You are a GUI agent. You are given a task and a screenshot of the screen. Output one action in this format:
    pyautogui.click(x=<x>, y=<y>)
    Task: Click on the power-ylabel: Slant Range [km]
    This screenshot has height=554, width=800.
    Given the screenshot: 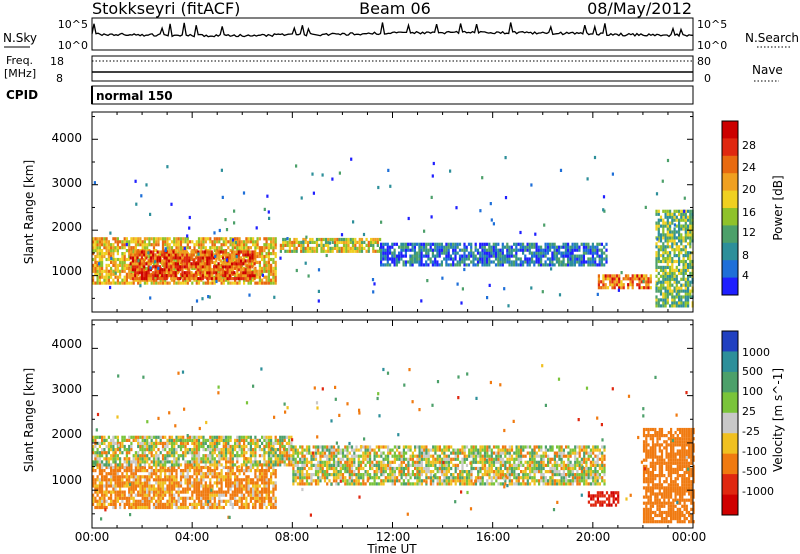 What is the action you would take?
    pyautogui.click(x=29, y=212)
    